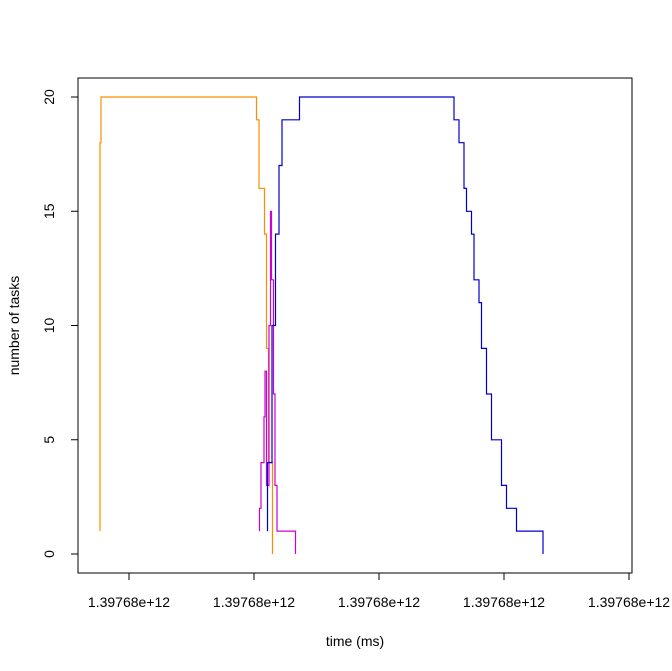  Describe the element at coordinates (49, 554) in the screenshot. I see `y-tick-label: 0` at that location.